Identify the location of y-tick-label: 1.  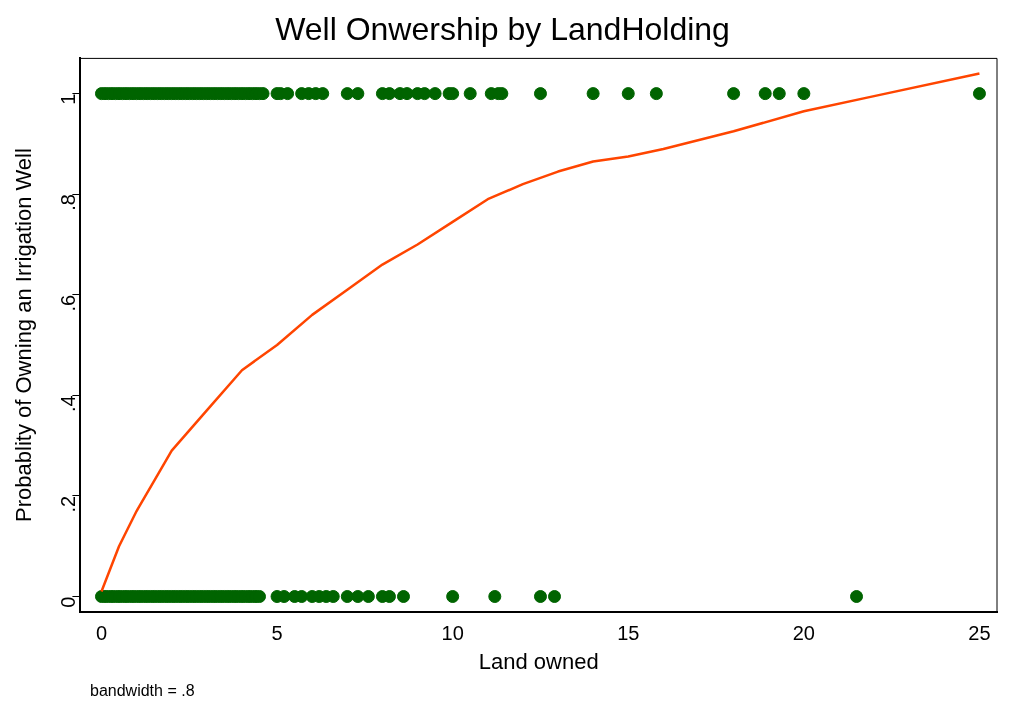
(67, 99).